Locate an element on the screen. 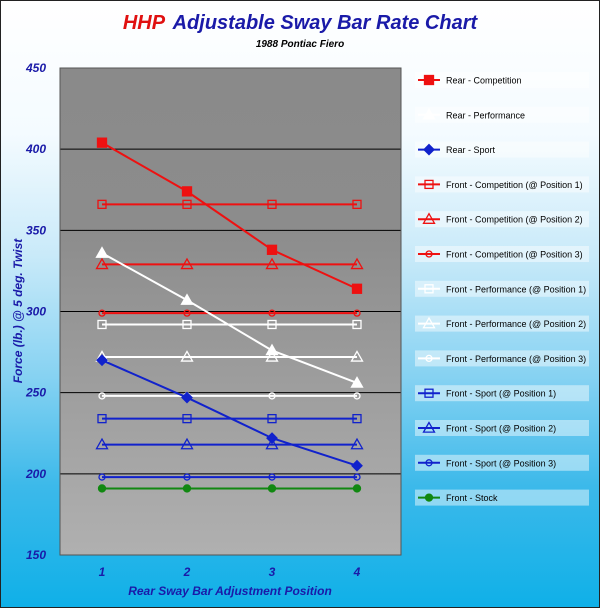 The height and width of the screenshot is (608, 600). y-tick-label: 300 is located at coordinates (36, 312).